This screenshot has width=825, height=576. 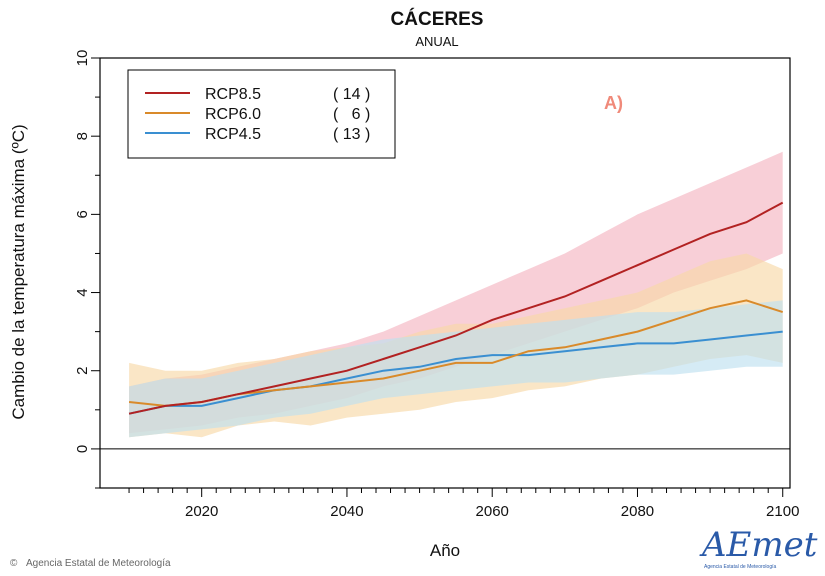 What do you see at coordinates (82, 449) in the screenshot?
I see `y-tick-label: 0` at bounding box center [82, 449].